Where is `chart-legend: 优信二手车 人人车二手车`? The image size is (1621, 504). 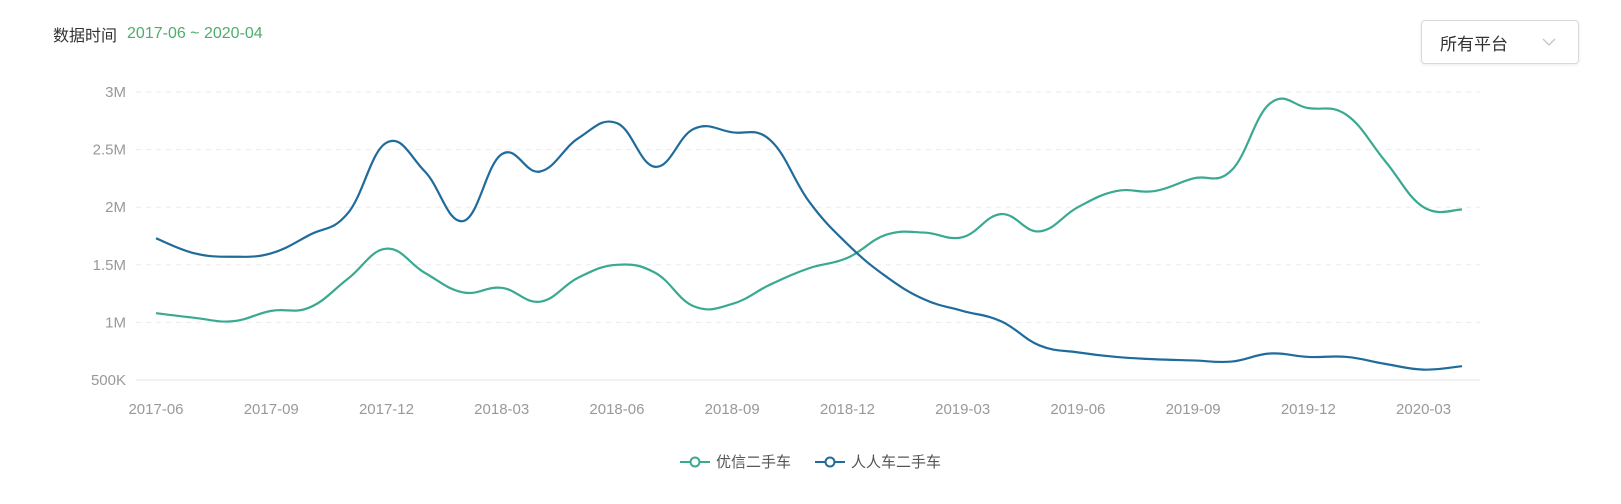
chart-legend: 优信二手车 人人车二手车 is located at coordinates (810, 461).